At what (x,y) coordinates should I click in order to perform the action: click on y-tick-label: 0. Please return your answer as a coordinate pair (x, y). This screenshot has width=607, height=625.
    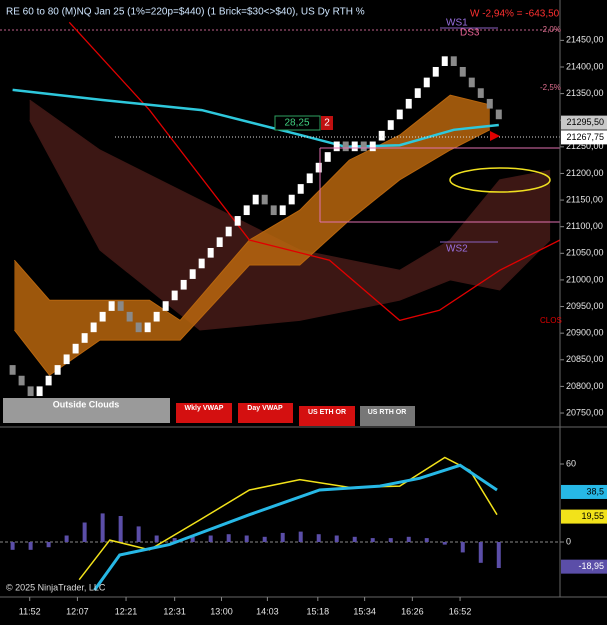
    Looking at the image, I should click on (568, 541).